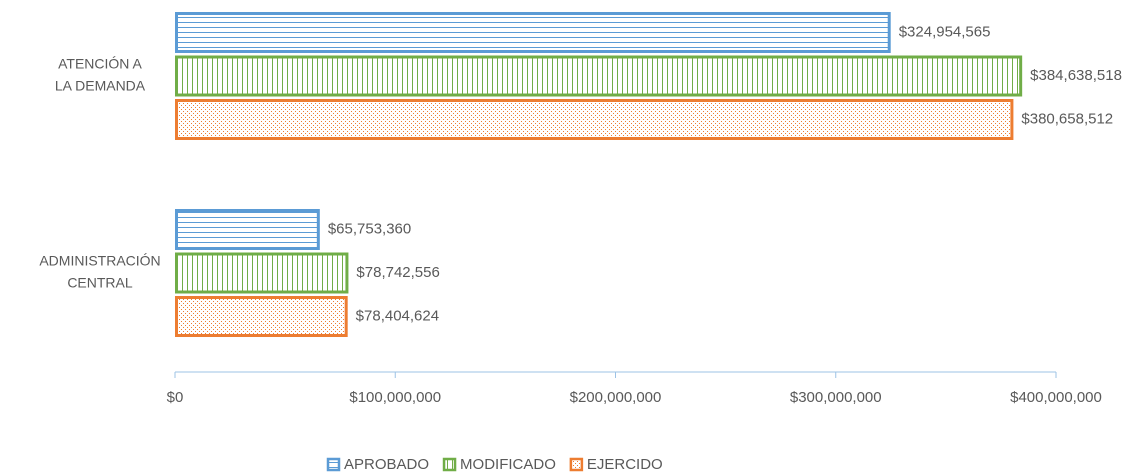 The image size is (1143, 476). What do you see at coordinates (1067, 118) in the screenshot?
I see `value-label: $380,658,512` at bounding box center [1067, 118].